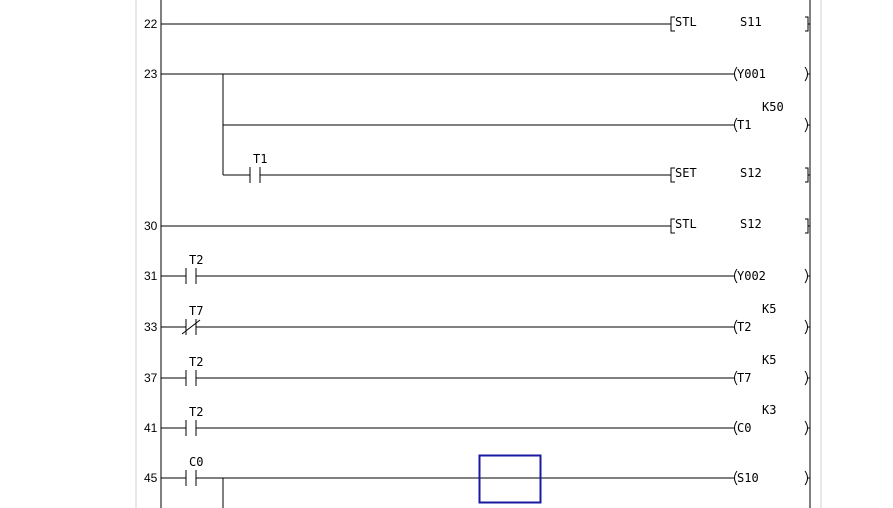 The width and height of the screenshot is (893, 508). I want to click on coil-device: C0, so click(744, 428).